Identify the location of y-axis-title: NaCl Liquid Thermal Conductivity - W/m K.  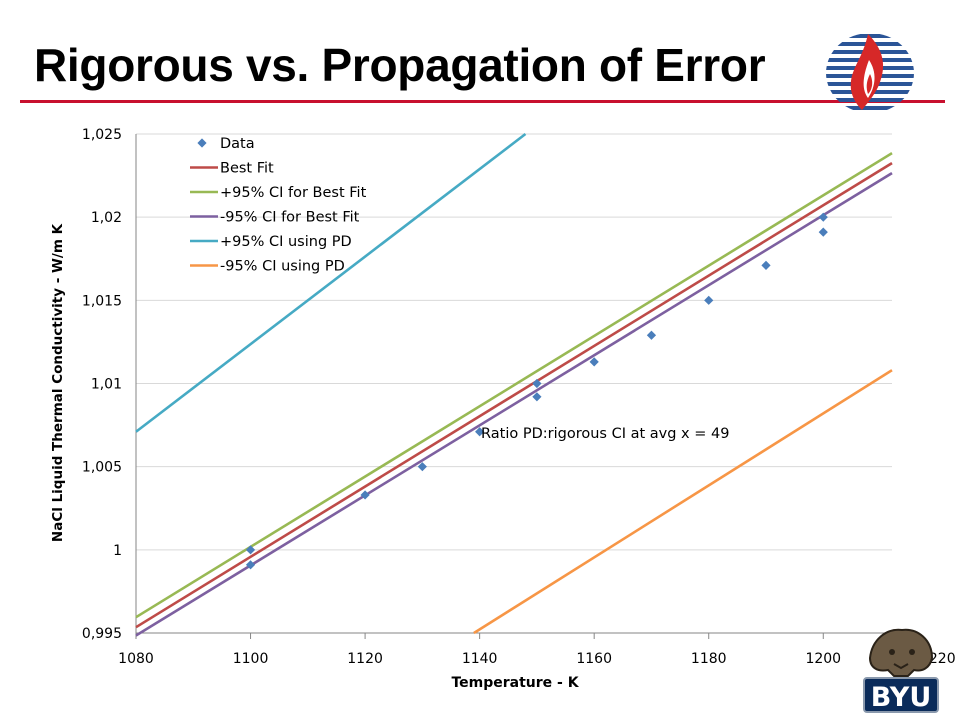
(58, 382).